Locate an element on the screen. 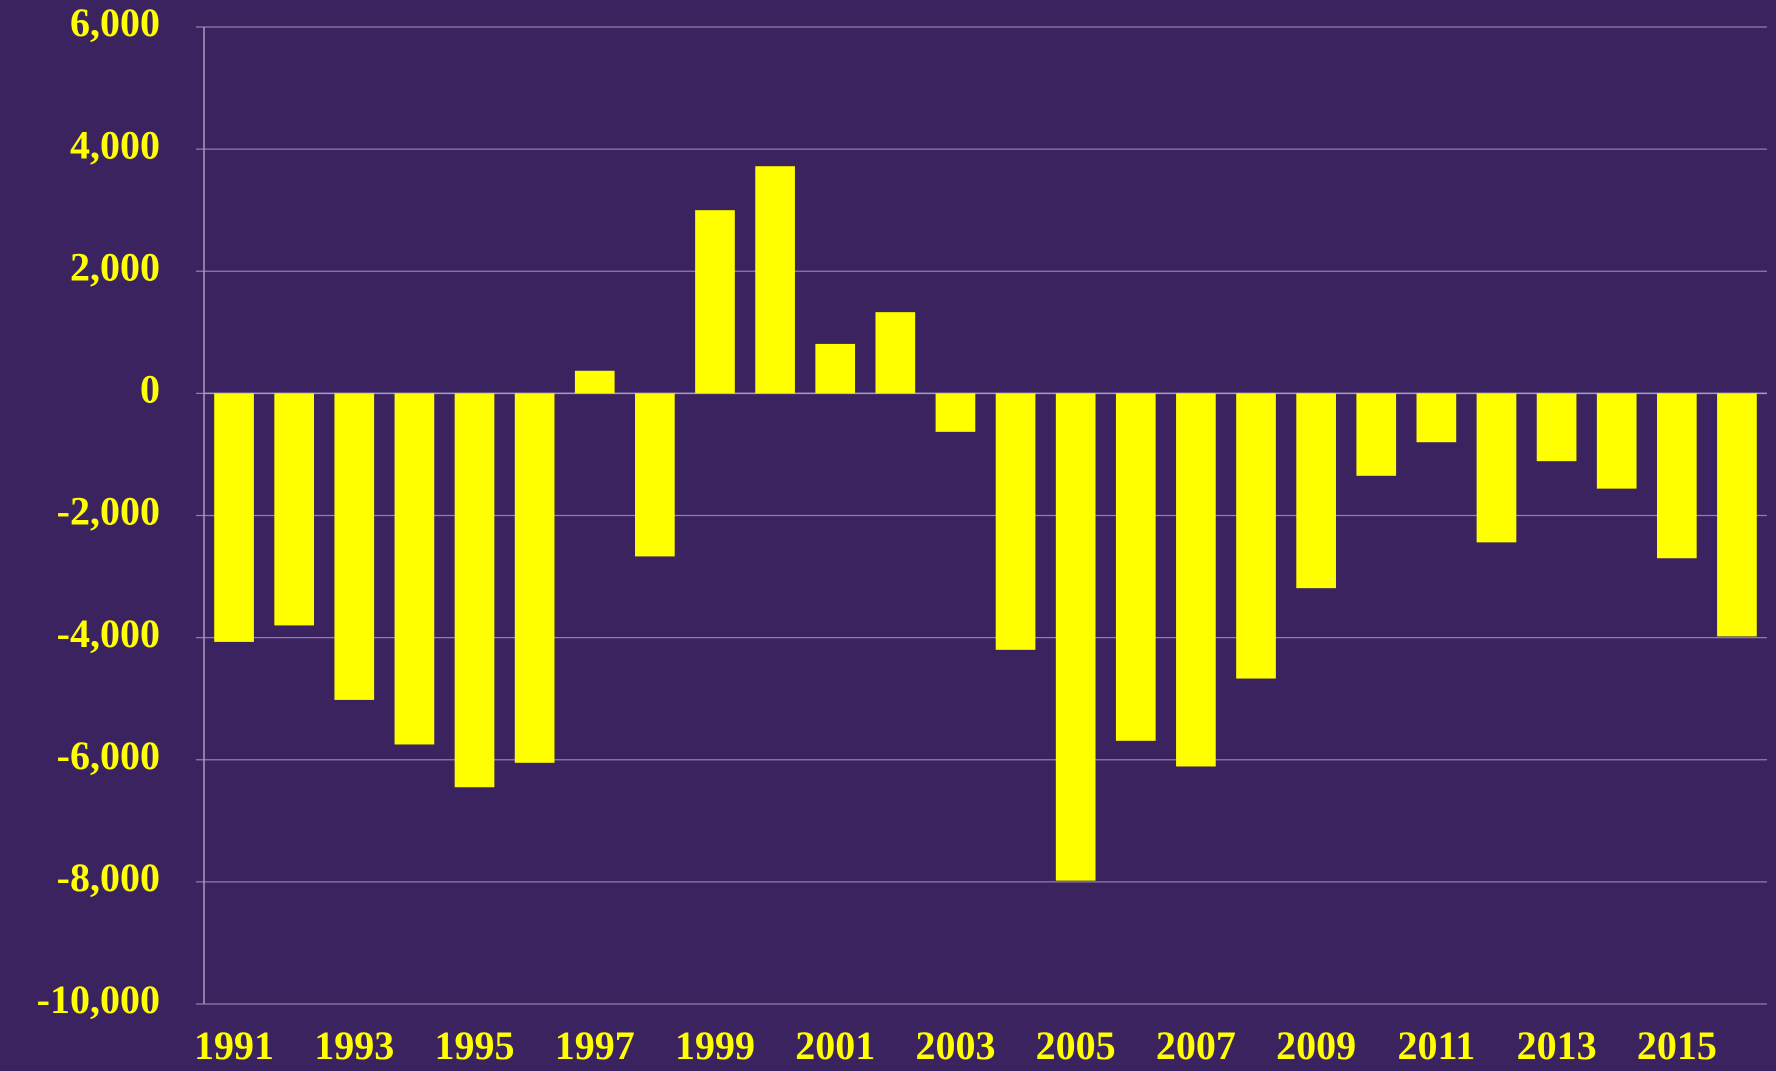  y-tick-label: 6,000 is located at coordinates (115, 22).